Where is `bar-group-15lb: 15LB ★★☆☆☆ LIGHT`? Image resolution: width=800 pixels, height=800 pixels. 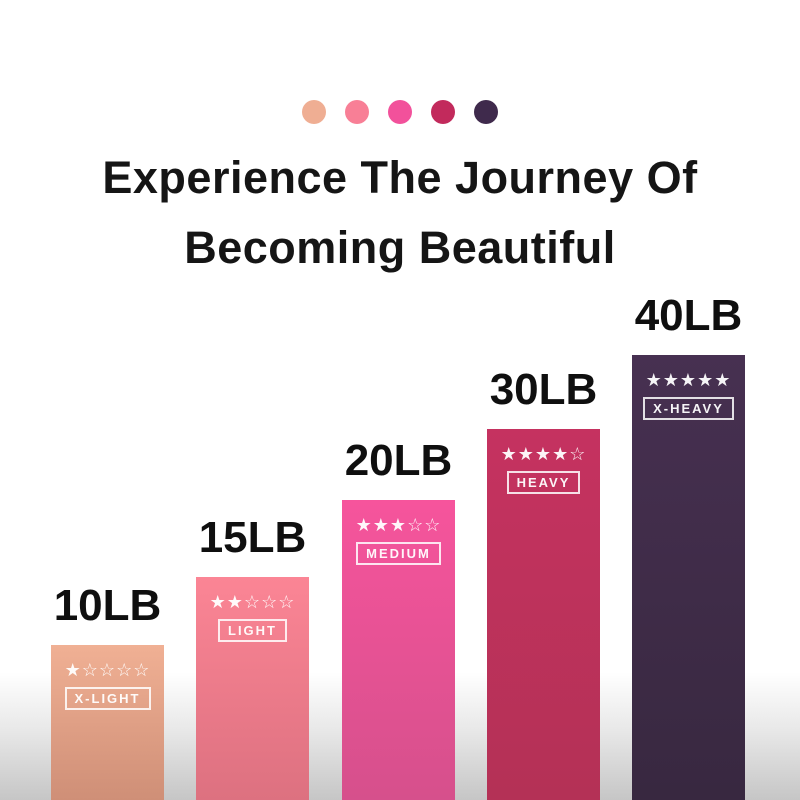
bar-group-15lb: 15LB ★★☆☆☆ LIGHT is located at coordinates (252, 657).